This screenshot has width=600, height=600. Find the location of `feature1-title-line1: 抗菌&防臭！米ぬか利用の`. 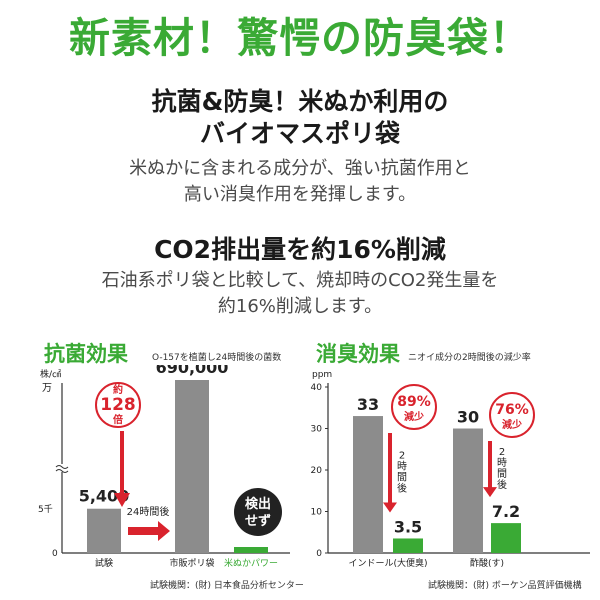

feature1-title-line1: 抗菌&防臭！米ぬか利用の is located at coordinates (300, 101).